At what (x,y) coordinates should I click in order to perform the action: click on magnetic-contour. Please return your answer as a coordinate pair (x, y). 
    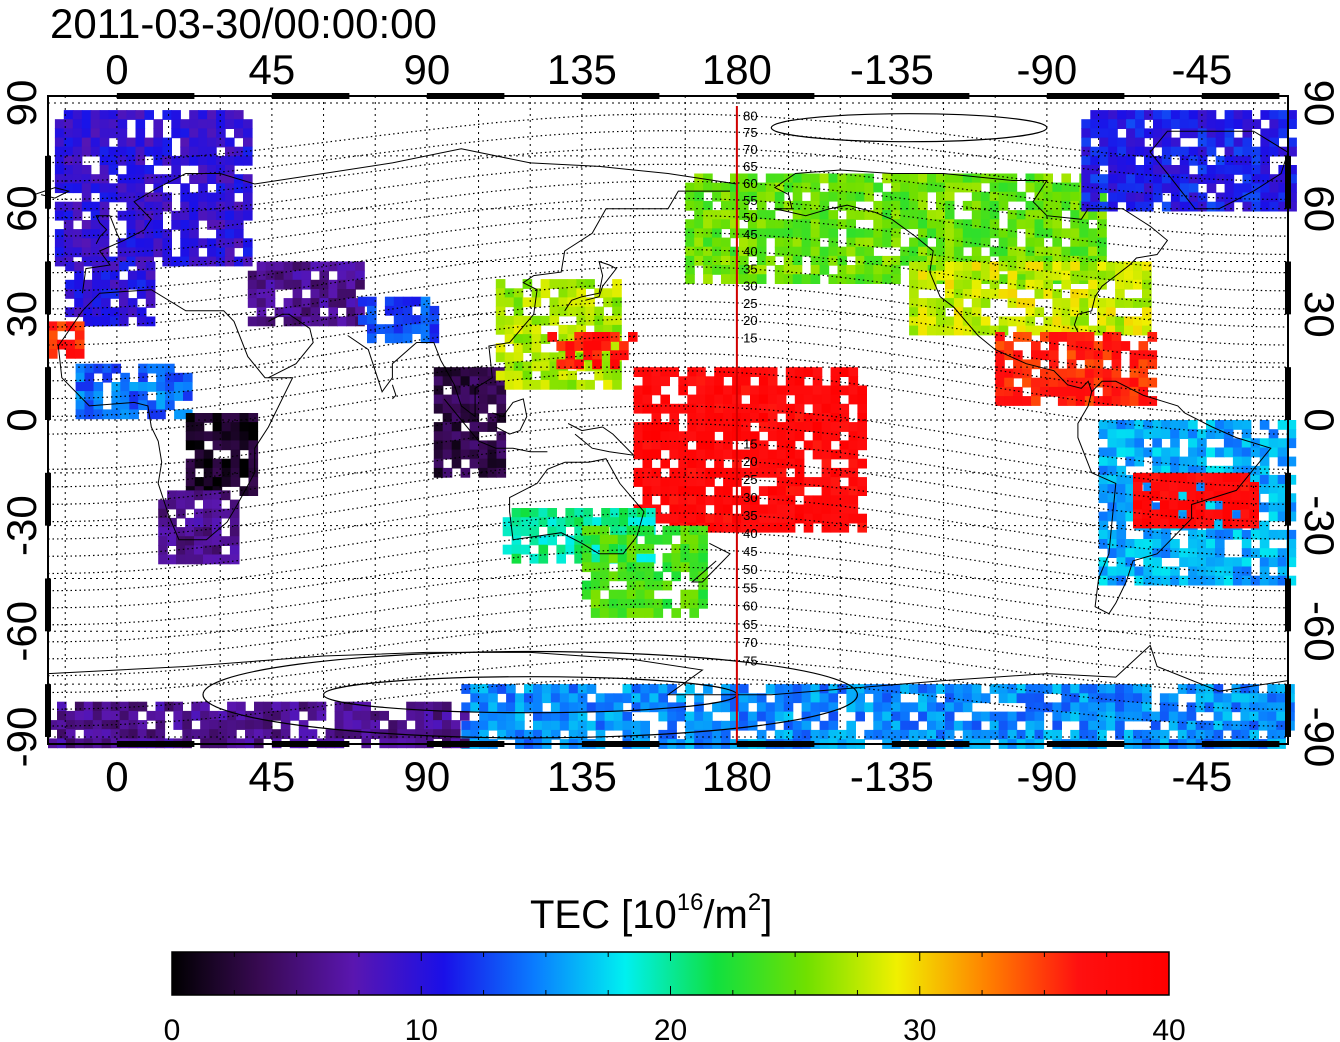
    Looking at the image, I should click on (668, 508).